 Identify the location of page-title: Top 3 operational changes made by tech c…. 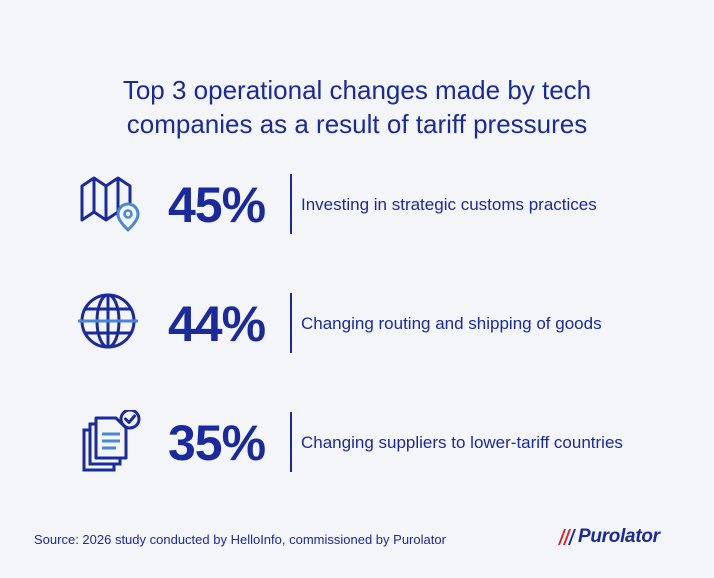
(357, 107).